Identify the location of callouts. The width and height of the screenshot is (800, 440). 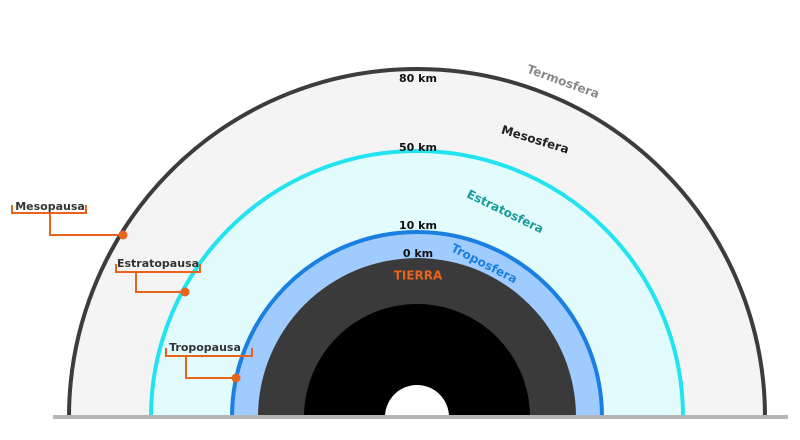
(132, 292).